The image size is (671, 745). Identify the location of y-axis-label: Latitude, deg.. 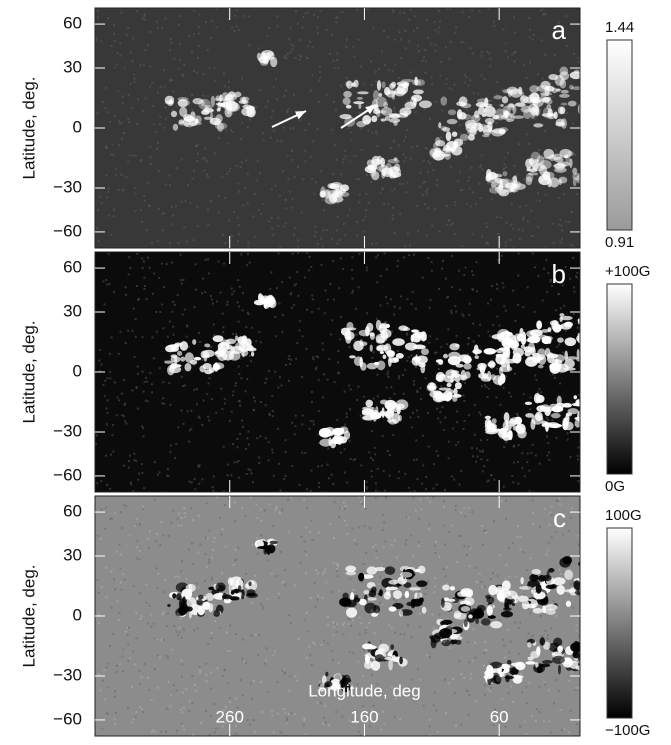
(28, 127).